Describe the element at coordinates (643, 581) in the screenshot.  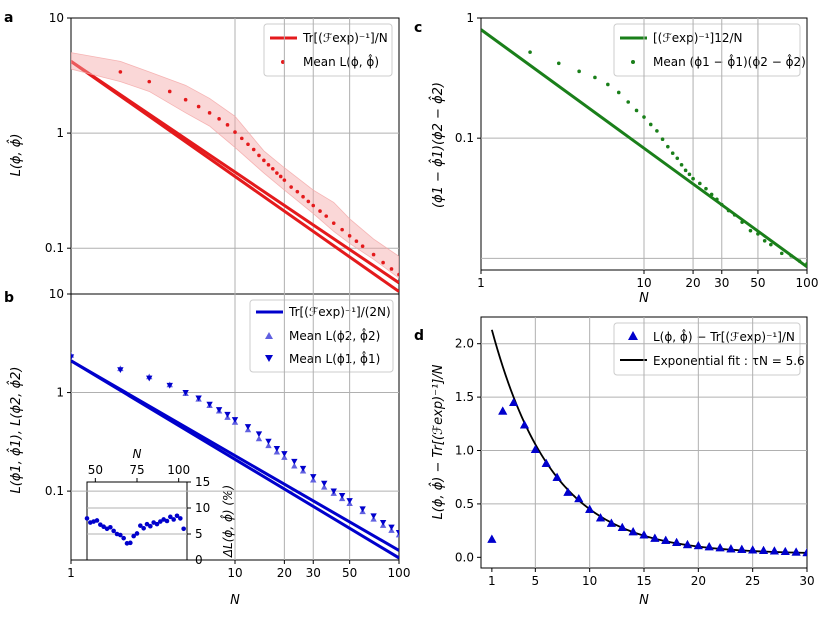
I see `panel-d-xtick-label-3: 15` at that location.